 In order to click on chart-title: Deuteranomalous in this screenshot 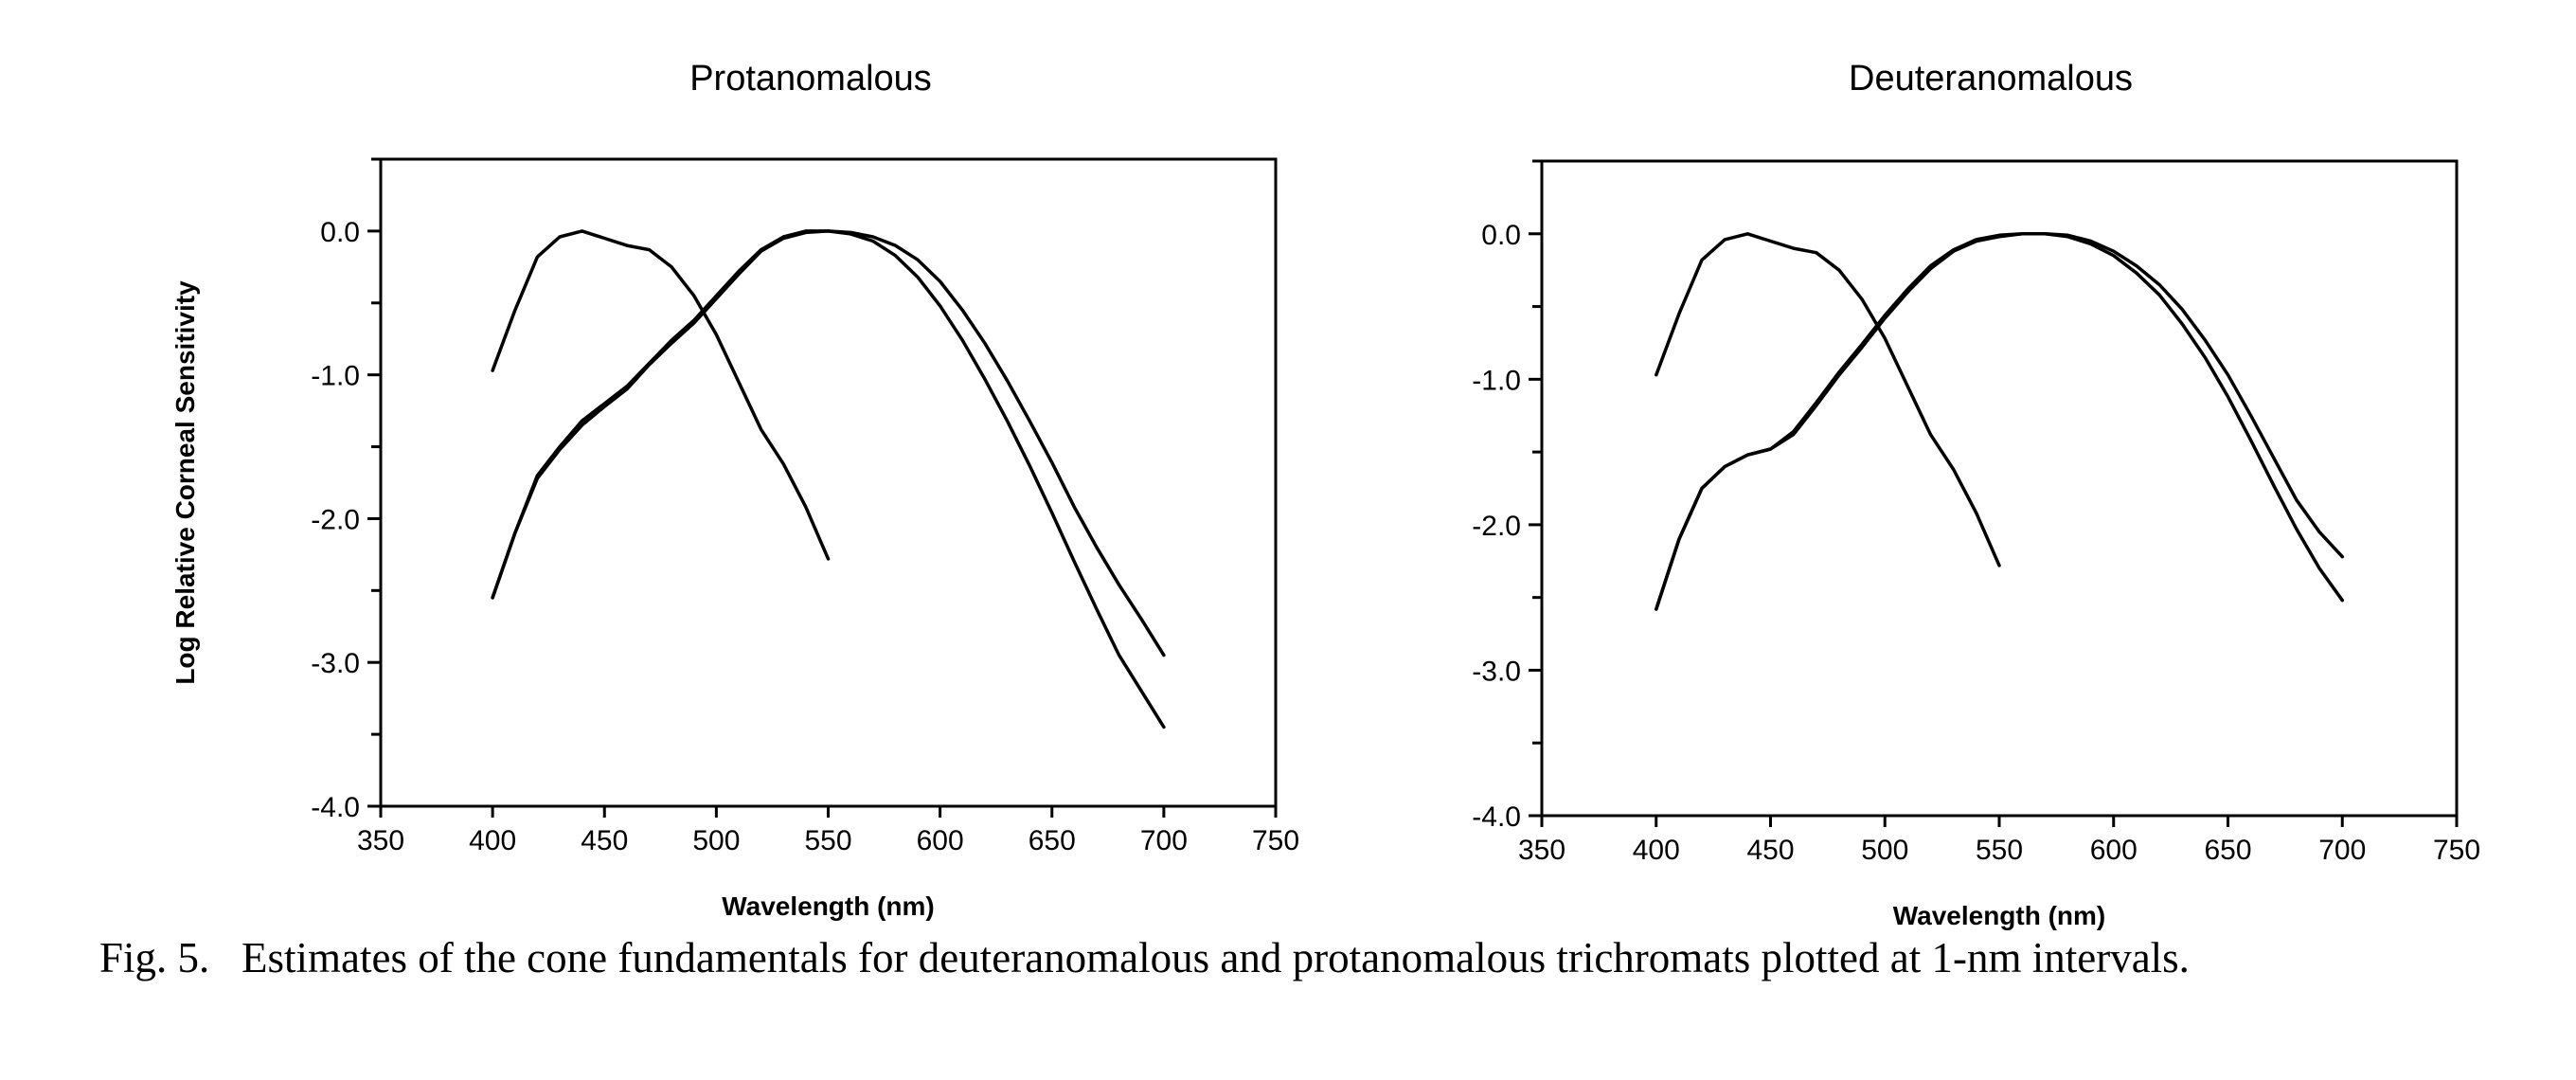, I will do `click(1991, 79)`.